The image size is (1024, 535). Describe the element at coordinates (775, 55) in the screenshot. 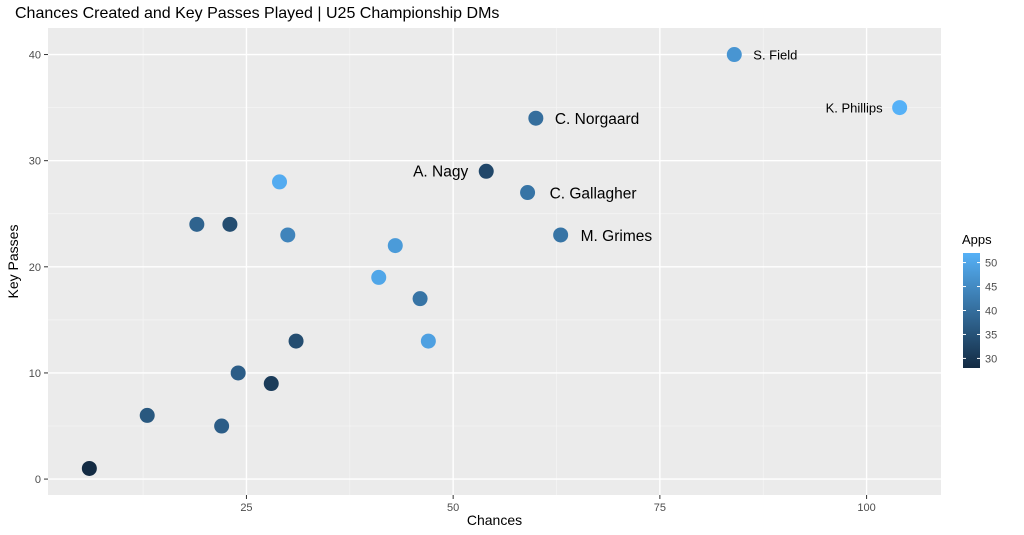

I see `point-label: S. Field` at that location.